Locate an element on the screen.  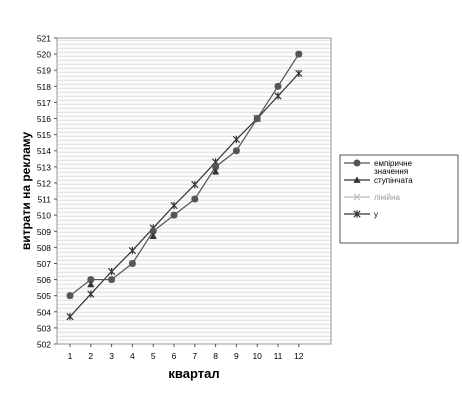
y-tick-label: 502 is located at coordinates (44, 345).